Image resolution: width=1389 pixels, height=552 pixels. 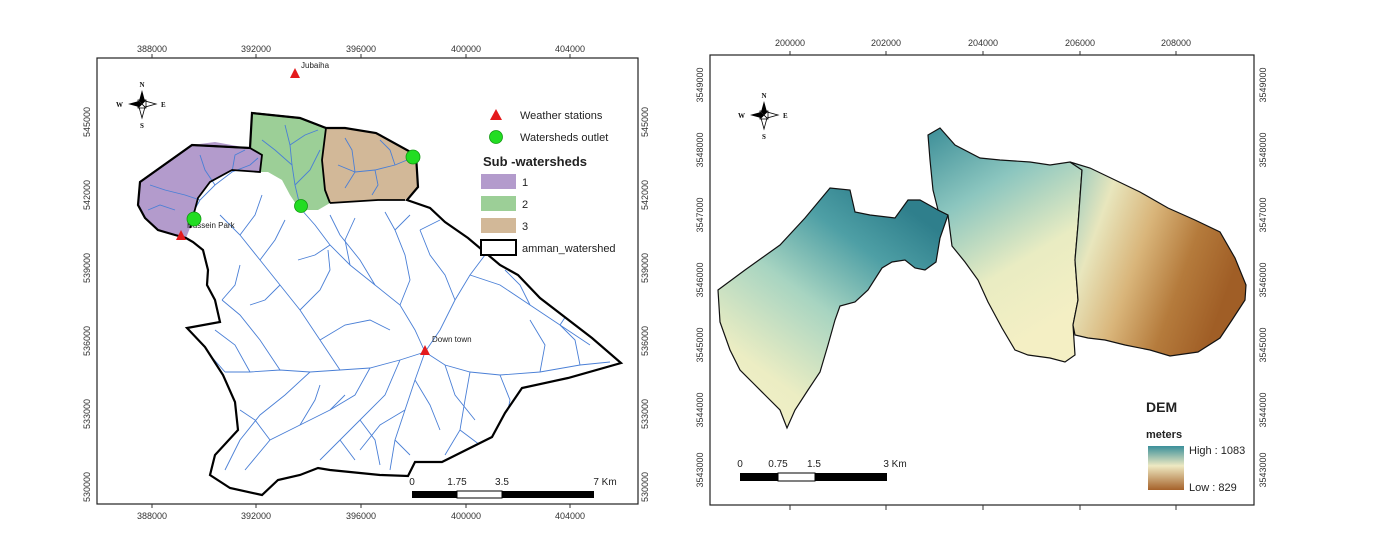 What do you see at coordinates (790, 43) in the screenshot?
I see `x-tick-label: 200000` at bounding box center [790, 43].